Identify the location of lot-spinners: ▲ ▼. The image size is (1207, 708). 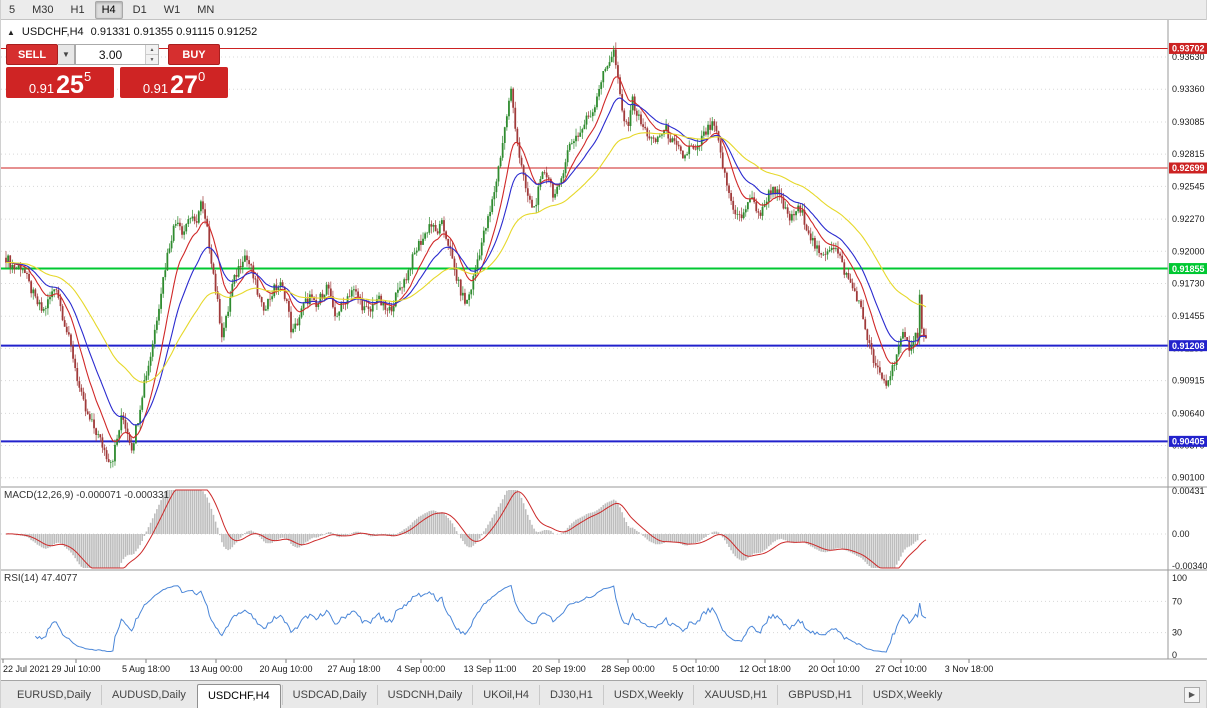
(151, 54).